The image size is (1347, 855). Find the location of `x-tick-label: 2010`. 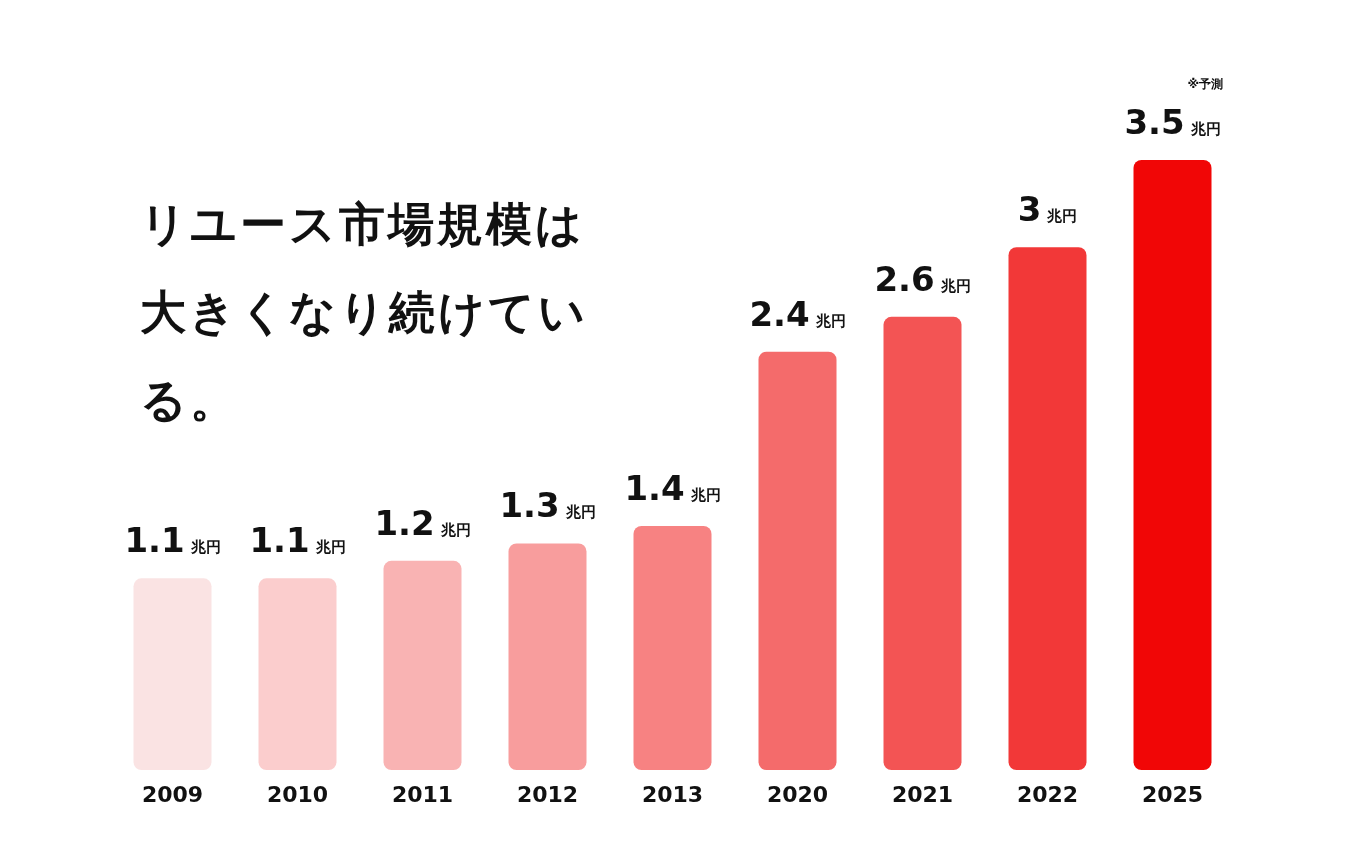

x-tick-label: 2010 is located at coordinates (297, 794).